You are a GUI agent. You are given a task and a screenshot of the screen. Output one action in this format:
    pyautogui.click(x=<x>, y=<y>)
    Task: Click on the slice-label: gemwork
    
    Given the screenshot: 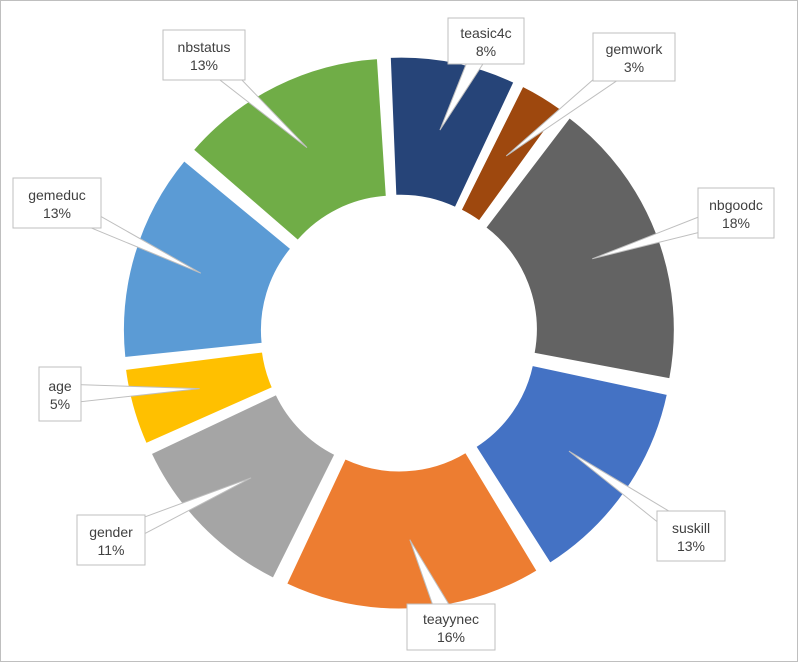 What is the action you would take?
    pyautogui.click(x=635, y=49)
    